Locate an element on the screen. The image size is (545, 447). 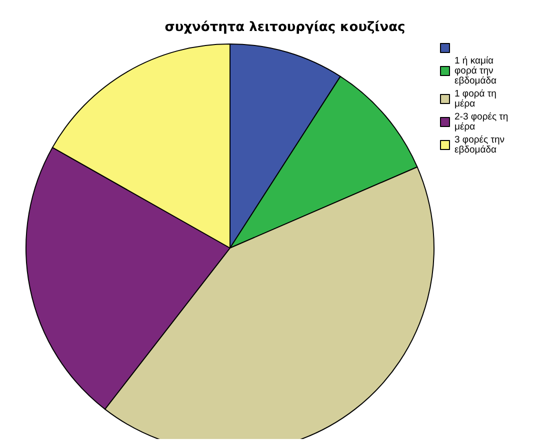
legend-label: 2-3 φορές τη μέρα is located at coordinates (482, 122).